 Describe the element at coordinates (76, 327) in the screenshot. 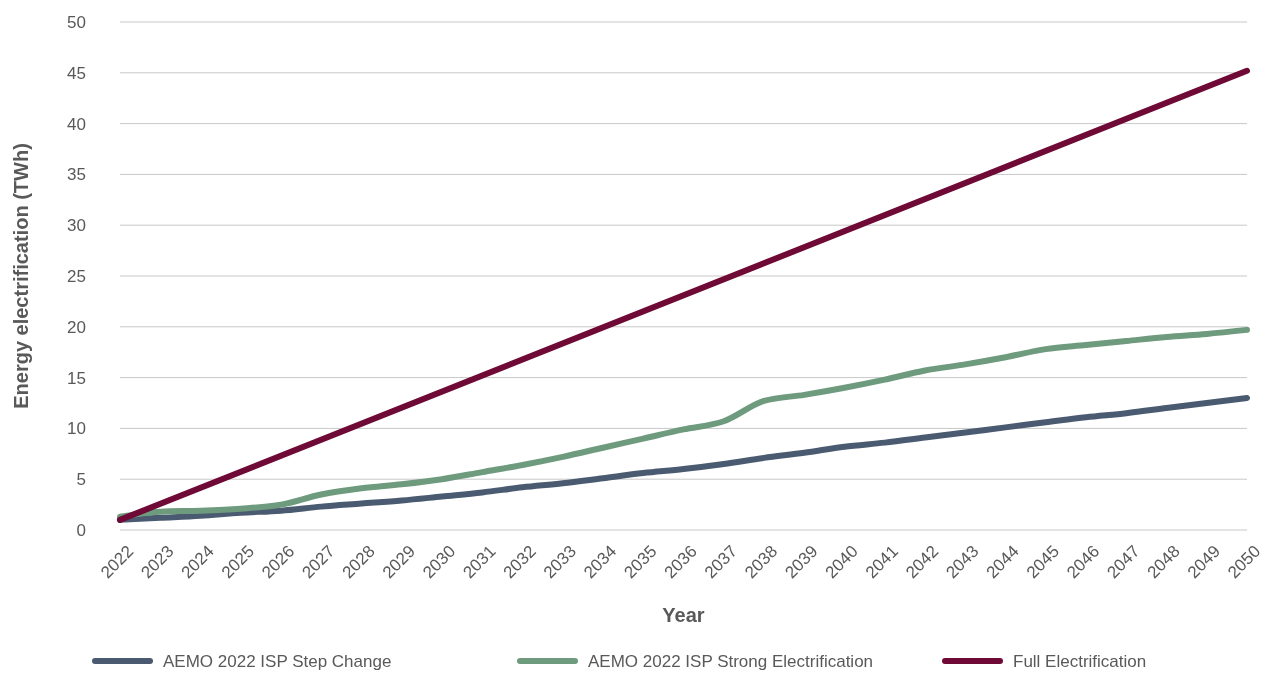

I see `y-tick-label: 20` at that location.